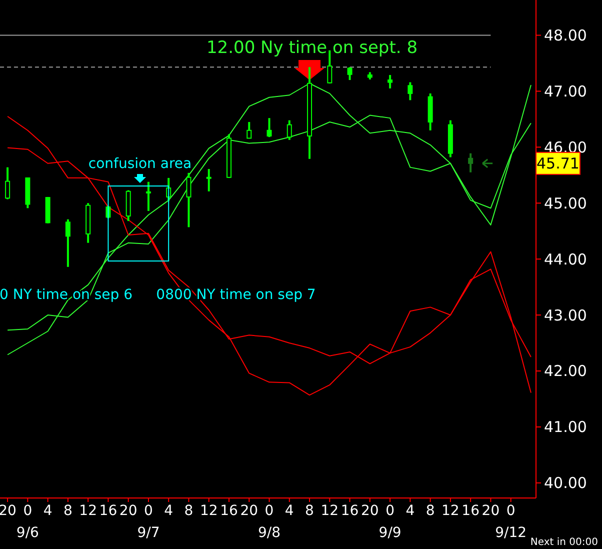 The width and height of the screenshot is (602, 549). Describe the element at coordinates (565, 259) in the screenshot. I see `y-tick-label: 44.00` at that location.